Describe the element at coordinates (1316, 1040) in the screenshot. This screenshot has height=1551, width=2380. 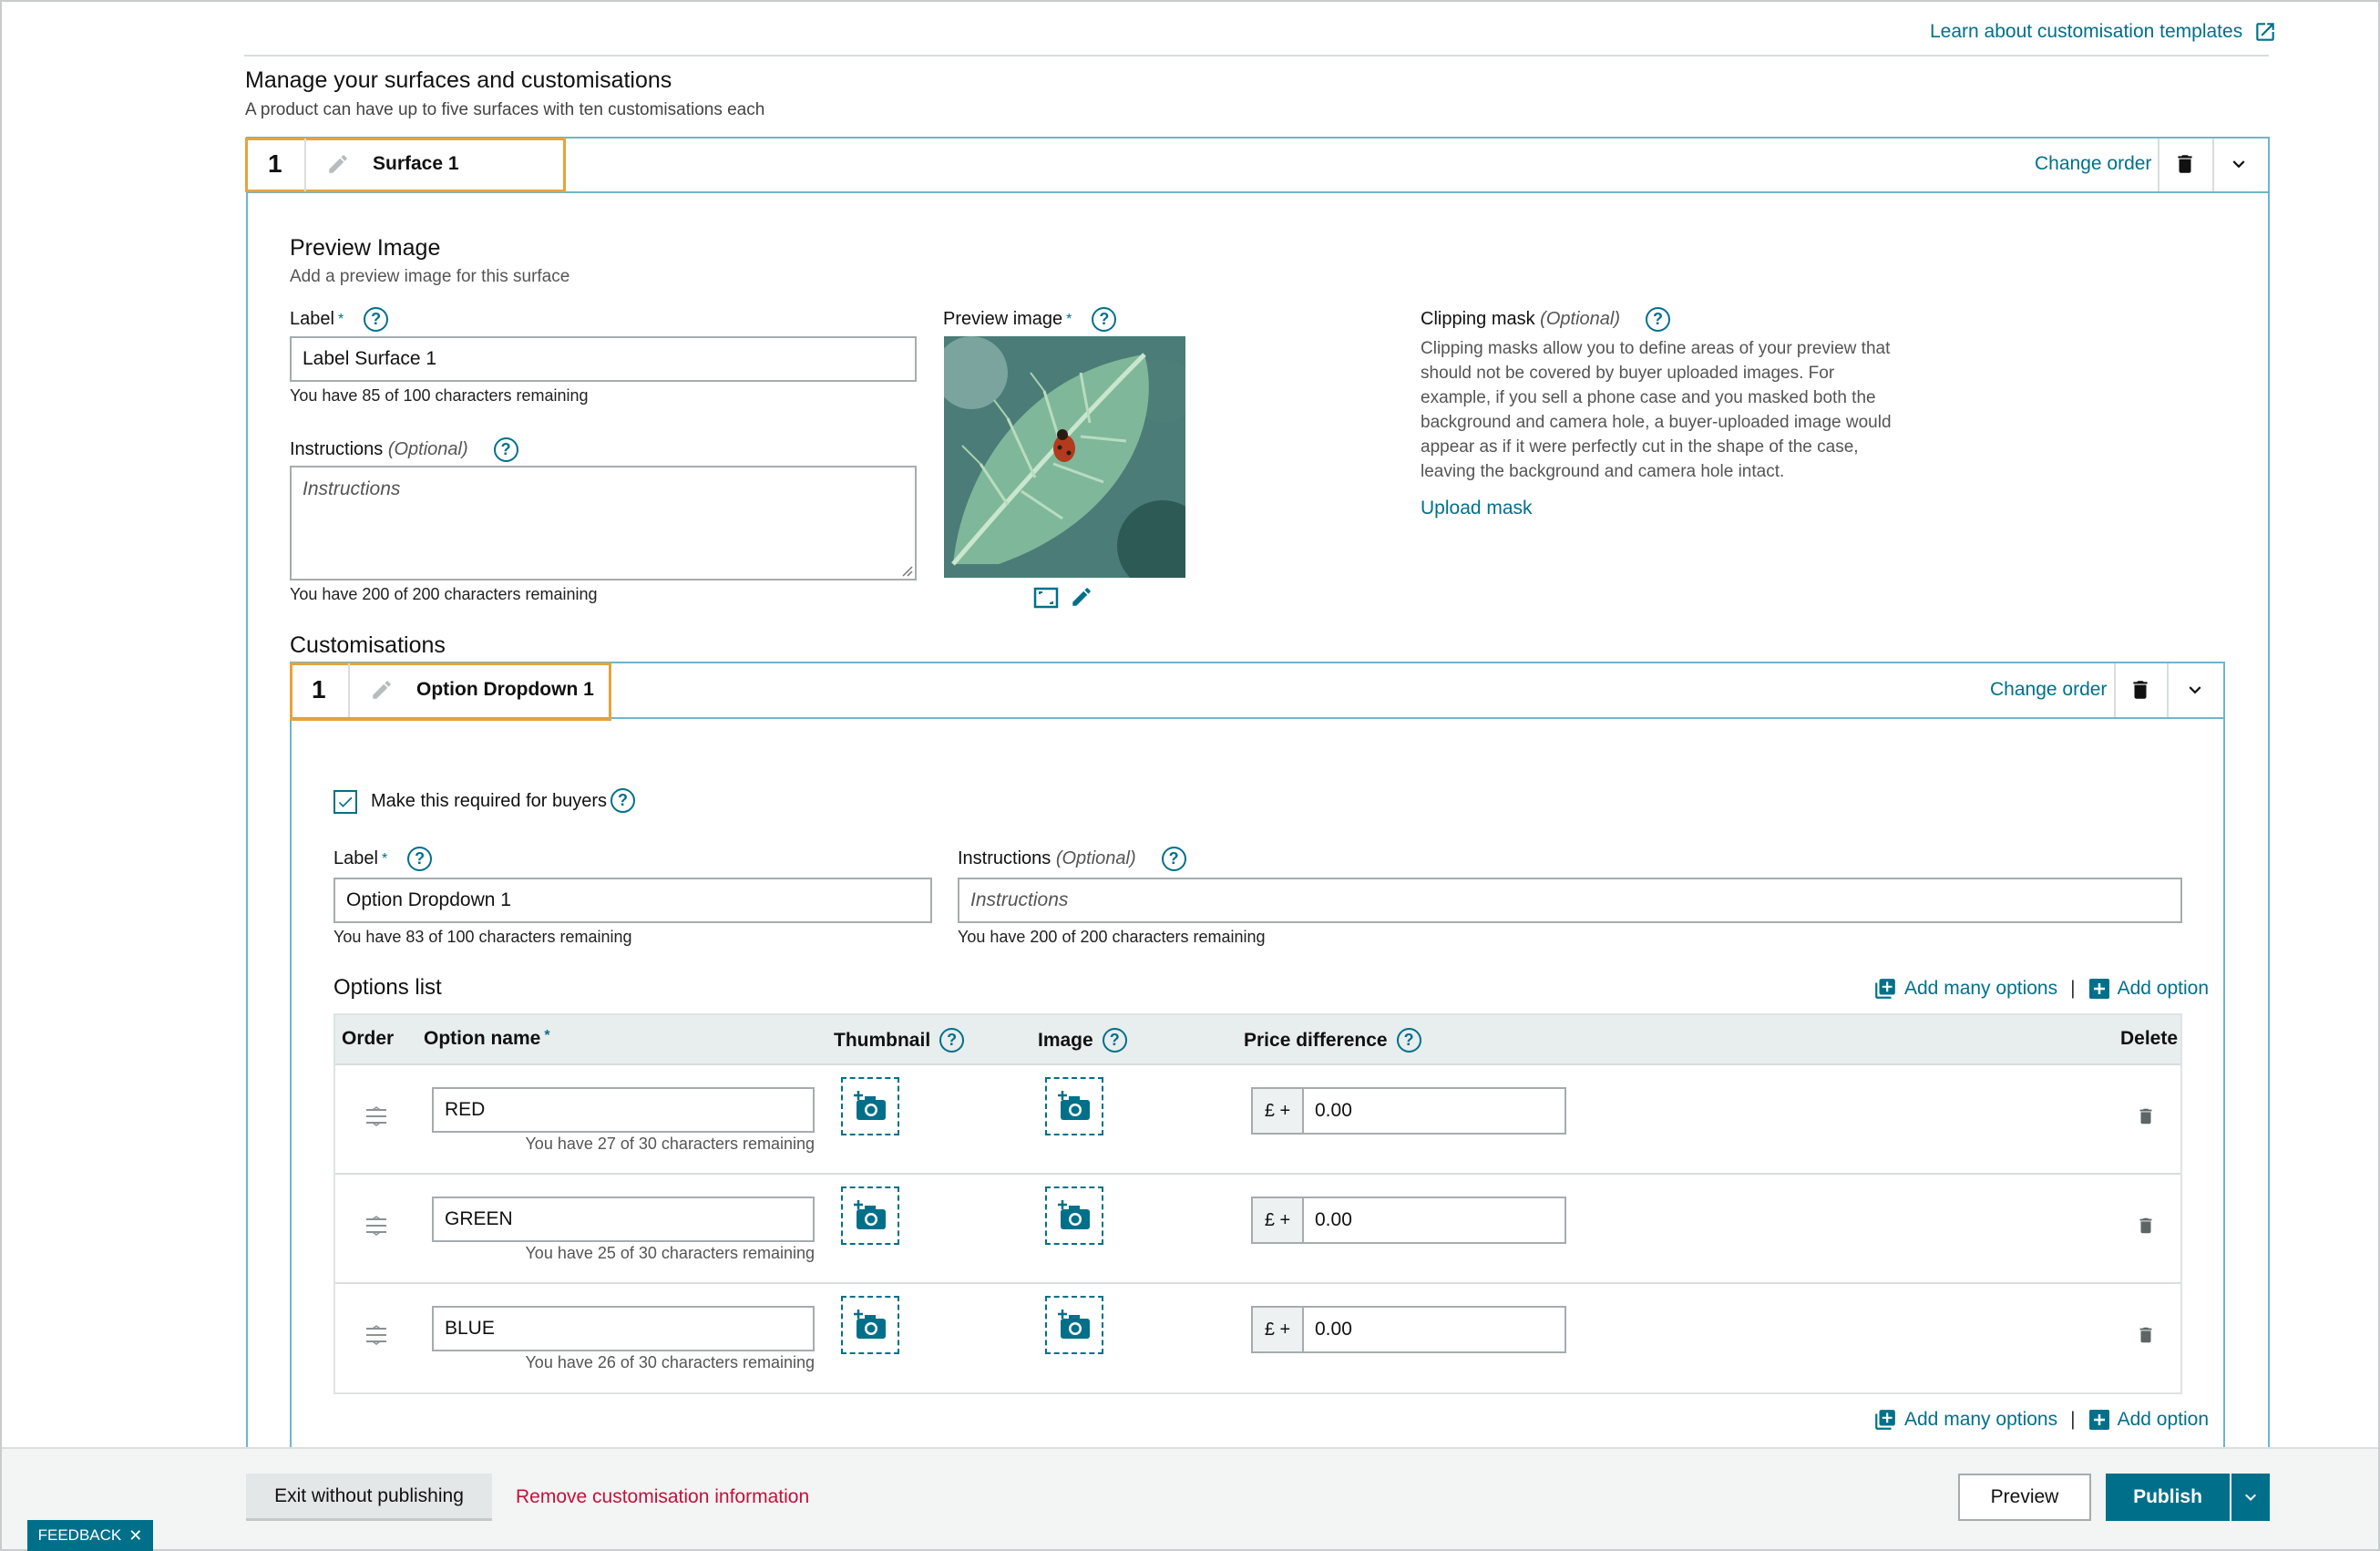
I see `col-price-text: Price difference` at that location.